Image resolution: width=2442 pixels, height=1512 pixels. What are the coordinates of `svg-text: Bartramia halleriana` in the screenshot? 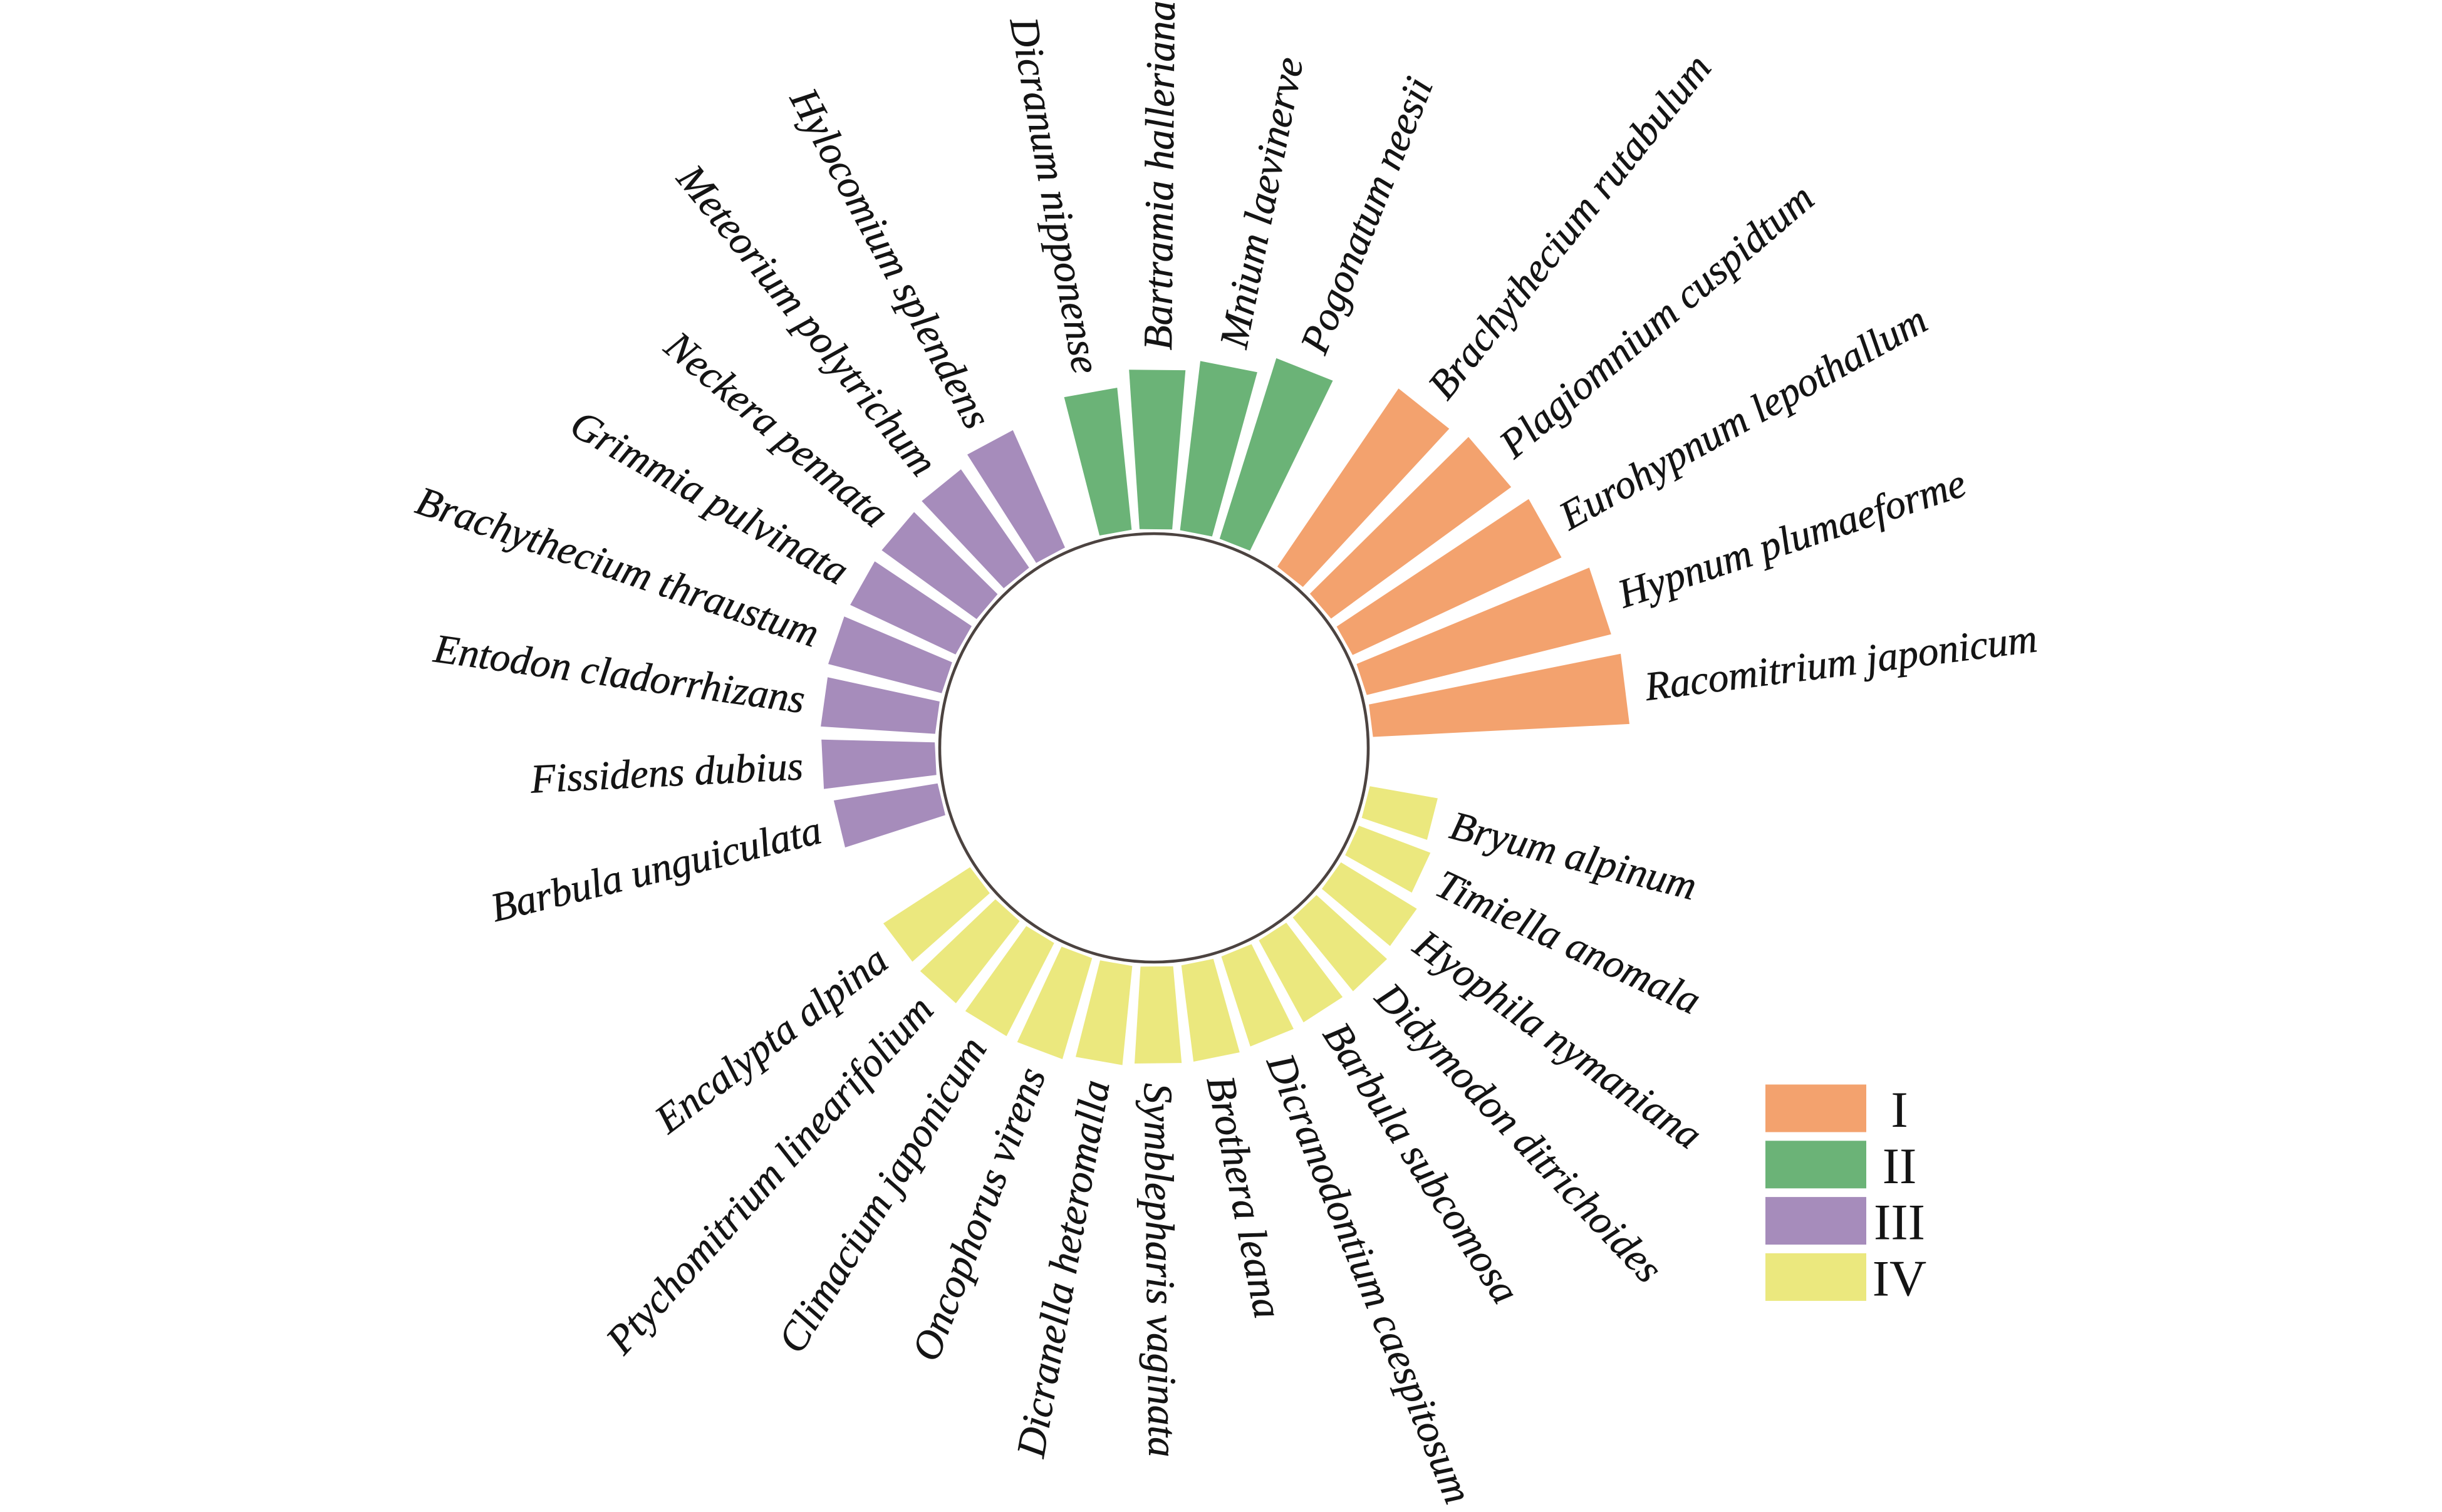 It's located at (1160, 176).